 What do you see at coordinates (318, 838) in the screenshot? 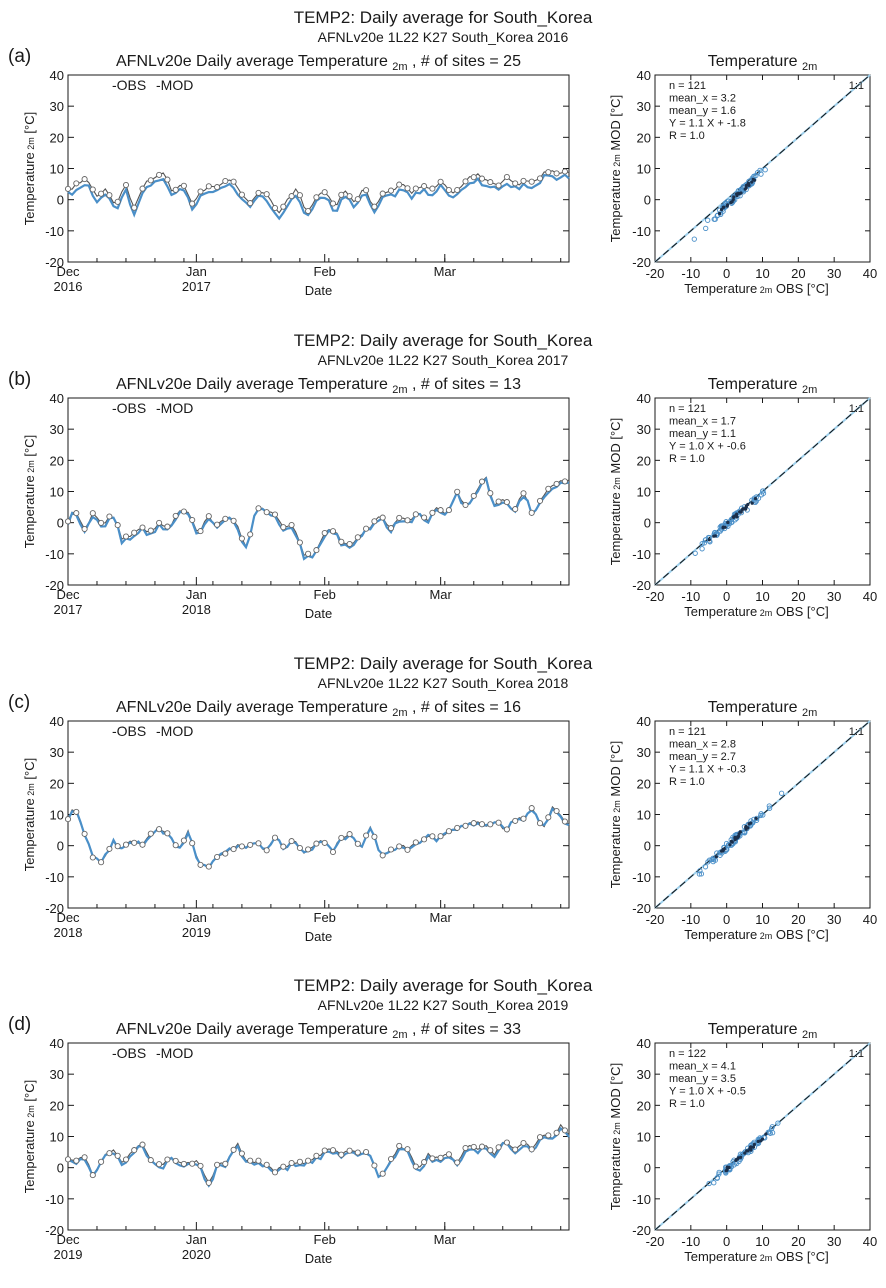
I see `mod-series-line` at bounding box center [318, 838].